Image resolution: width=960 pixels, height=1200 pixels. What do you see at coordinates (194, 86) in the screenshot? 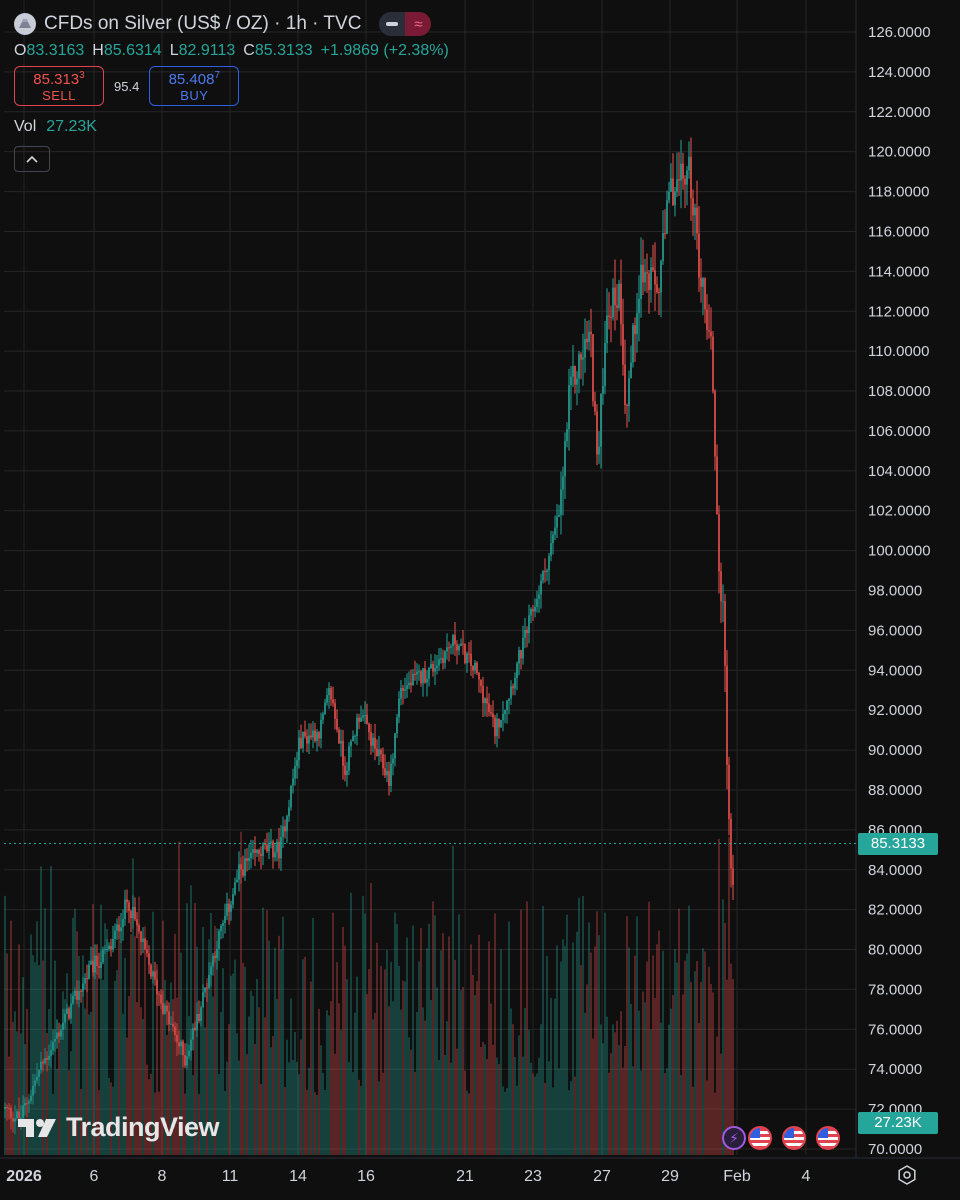
I see `buy-button: 85.4087 BUY` at bounding box center [194, 86].